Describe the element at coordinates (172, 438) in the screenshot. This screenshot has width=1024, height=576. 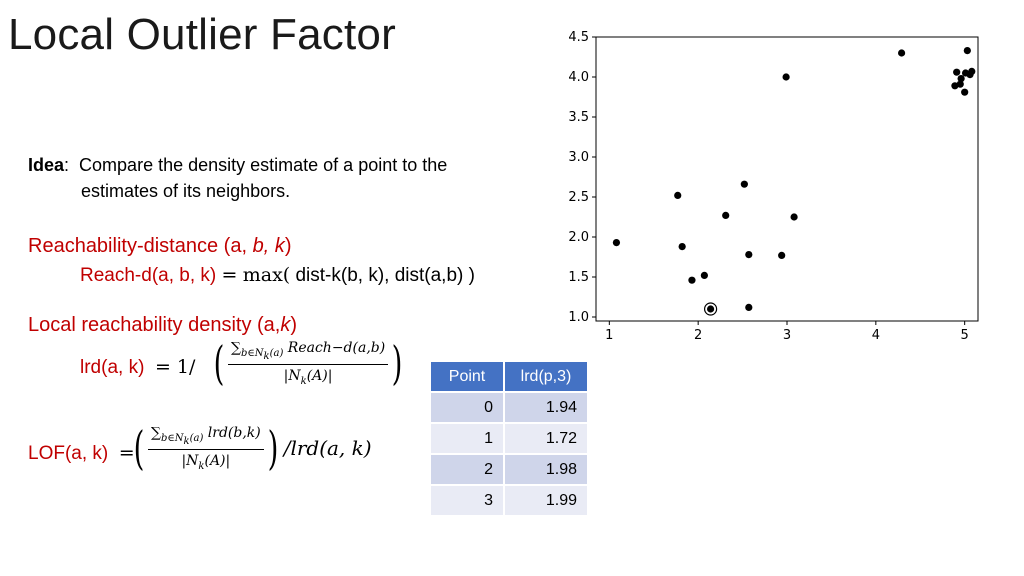
I see `lof-sum-sub: b∈N` at that location.